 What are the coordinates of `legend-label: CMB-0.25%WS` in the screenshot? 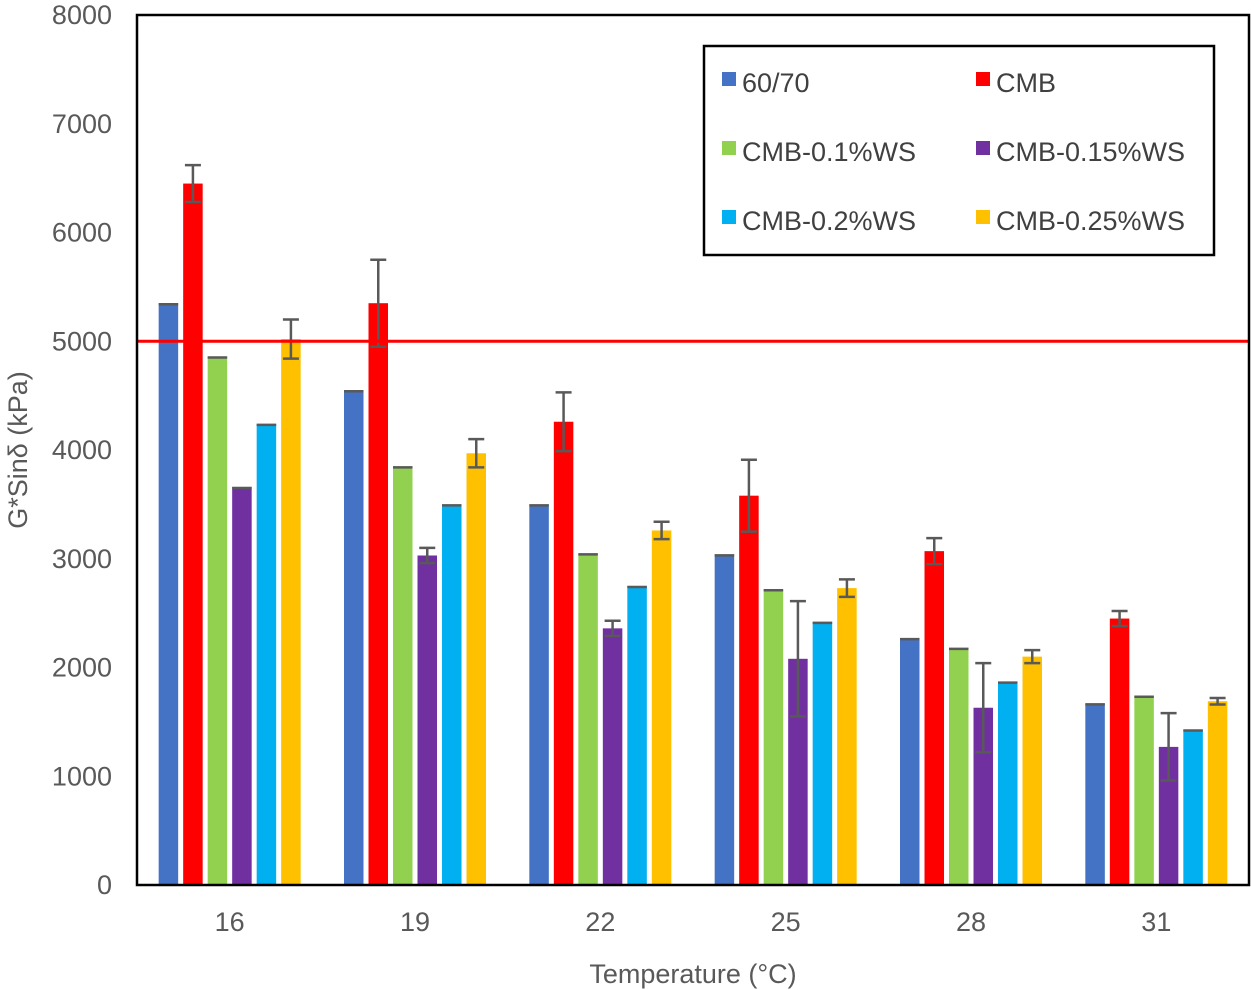 It's located at (1090, 221).